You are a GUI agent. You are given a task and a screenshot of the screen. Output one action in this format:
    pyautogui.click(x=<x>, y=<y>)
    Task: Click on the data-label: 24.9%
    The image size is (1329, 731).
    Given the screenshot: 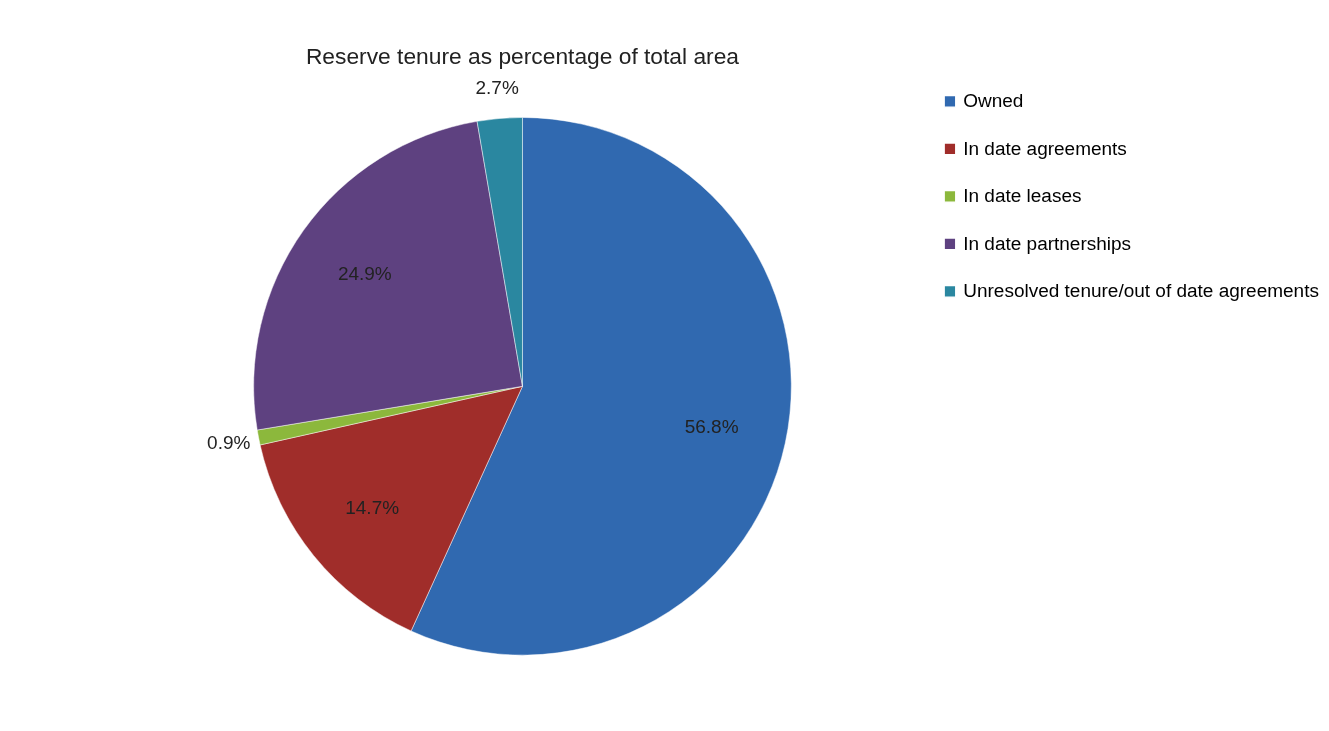 What is the action you would take?
    pyautogui.click(x=364, y=273)
    